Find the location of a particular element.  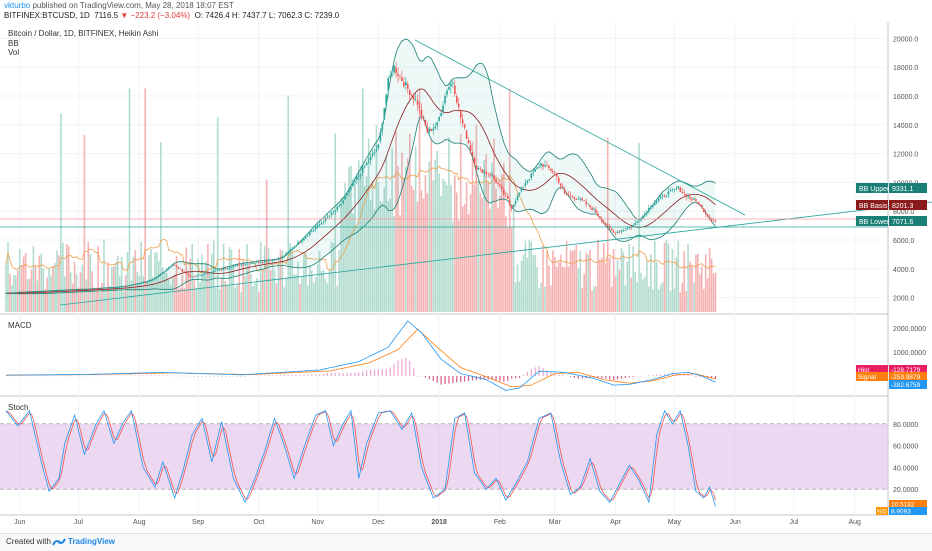

stoch-tick-label: 40.0000 is located at coordinates (905, 468).